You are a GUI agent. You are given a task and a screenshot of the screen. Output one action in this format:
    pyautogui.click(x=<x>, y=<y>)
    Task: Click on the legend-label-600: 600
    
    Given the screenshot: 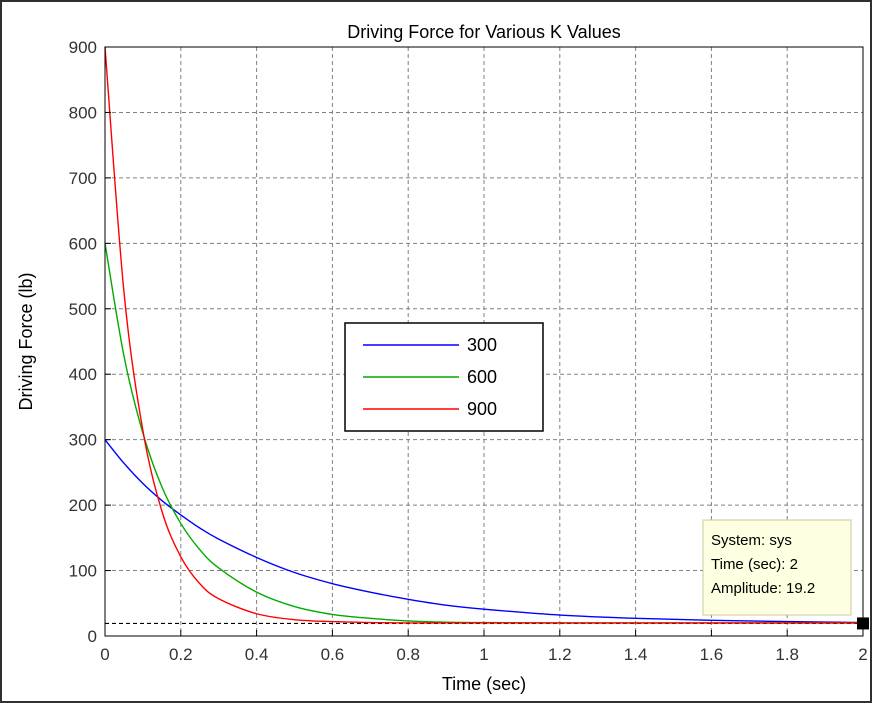 What is the action you would take?
    pyautogui.click(x=482, y=377)
    